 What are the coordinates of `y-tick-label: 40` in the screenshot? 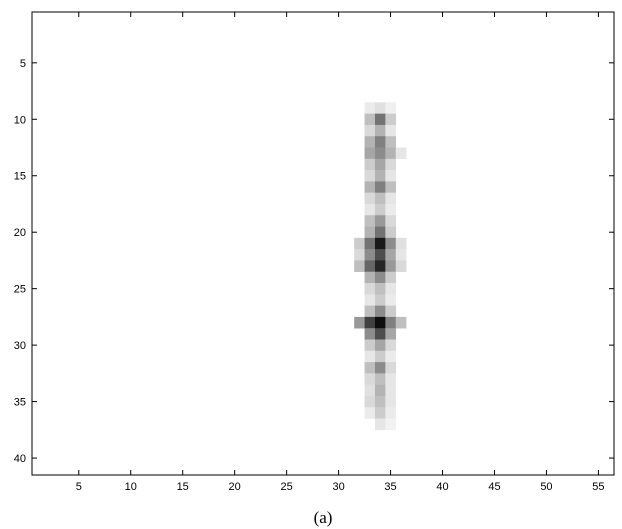 It's located at (20, 459).